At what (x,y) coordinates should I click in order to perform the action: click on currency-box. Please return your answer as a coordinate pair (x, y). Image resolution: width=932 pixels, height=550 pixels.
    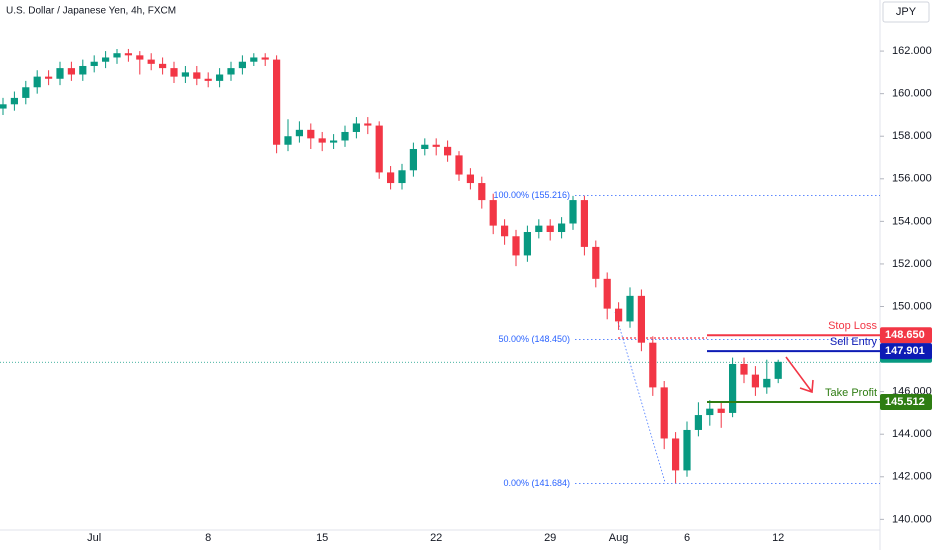
    Looking at the image, I should click on (906, 12).